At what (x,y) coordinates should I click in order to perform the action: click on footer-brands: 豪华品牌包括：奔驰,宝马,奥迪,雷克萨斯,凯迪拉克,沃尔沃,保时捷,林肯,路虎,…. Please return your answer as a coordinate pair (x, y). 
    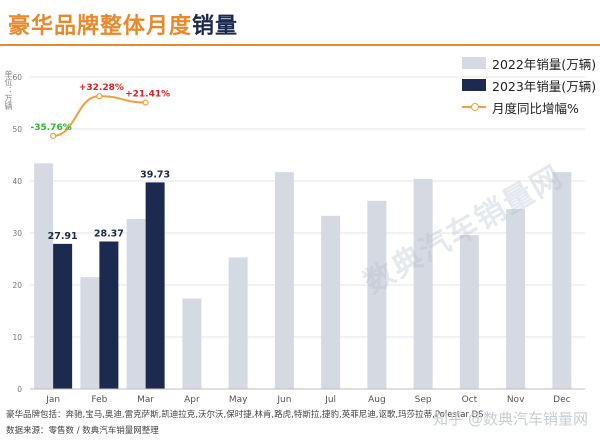
    Looking at the image, I should click on (245, 415).